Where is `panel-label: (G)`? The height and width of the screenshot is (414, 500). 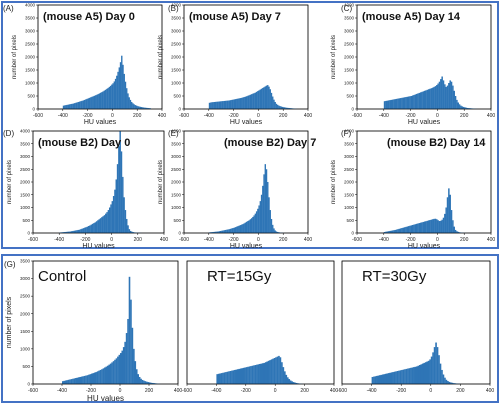 panel-label: (G) is located at coordinates (10, 264).